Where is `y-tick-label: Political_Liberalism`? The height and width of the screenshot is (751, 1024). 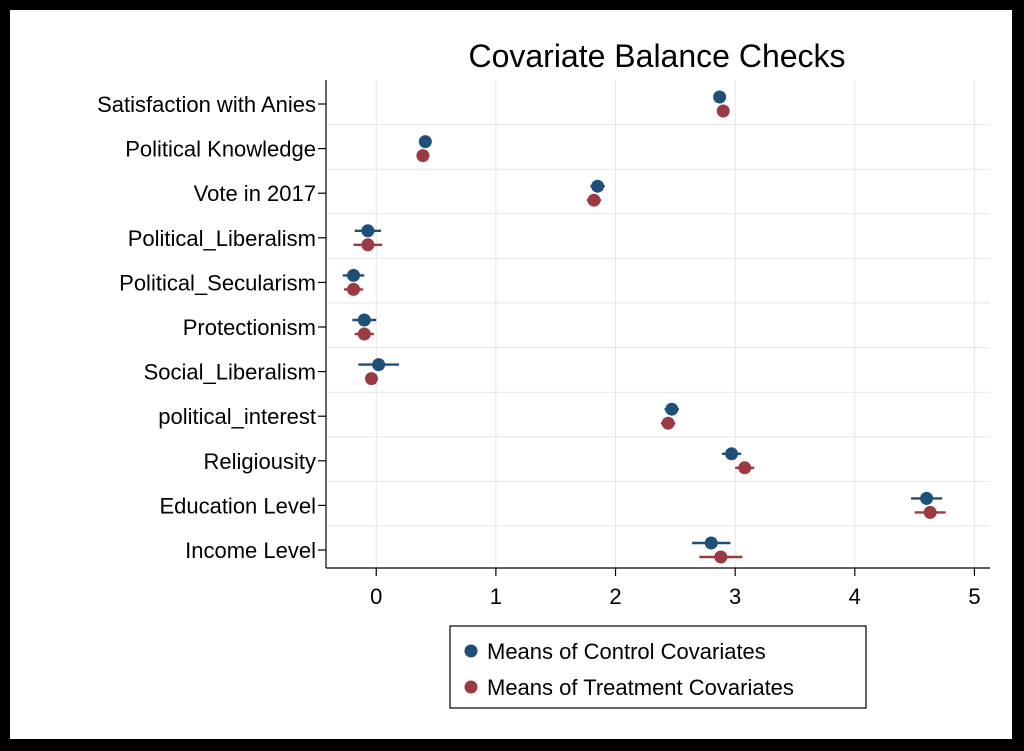 y-tick-label: Political_Liberalism is located at coordinates (222, 238).